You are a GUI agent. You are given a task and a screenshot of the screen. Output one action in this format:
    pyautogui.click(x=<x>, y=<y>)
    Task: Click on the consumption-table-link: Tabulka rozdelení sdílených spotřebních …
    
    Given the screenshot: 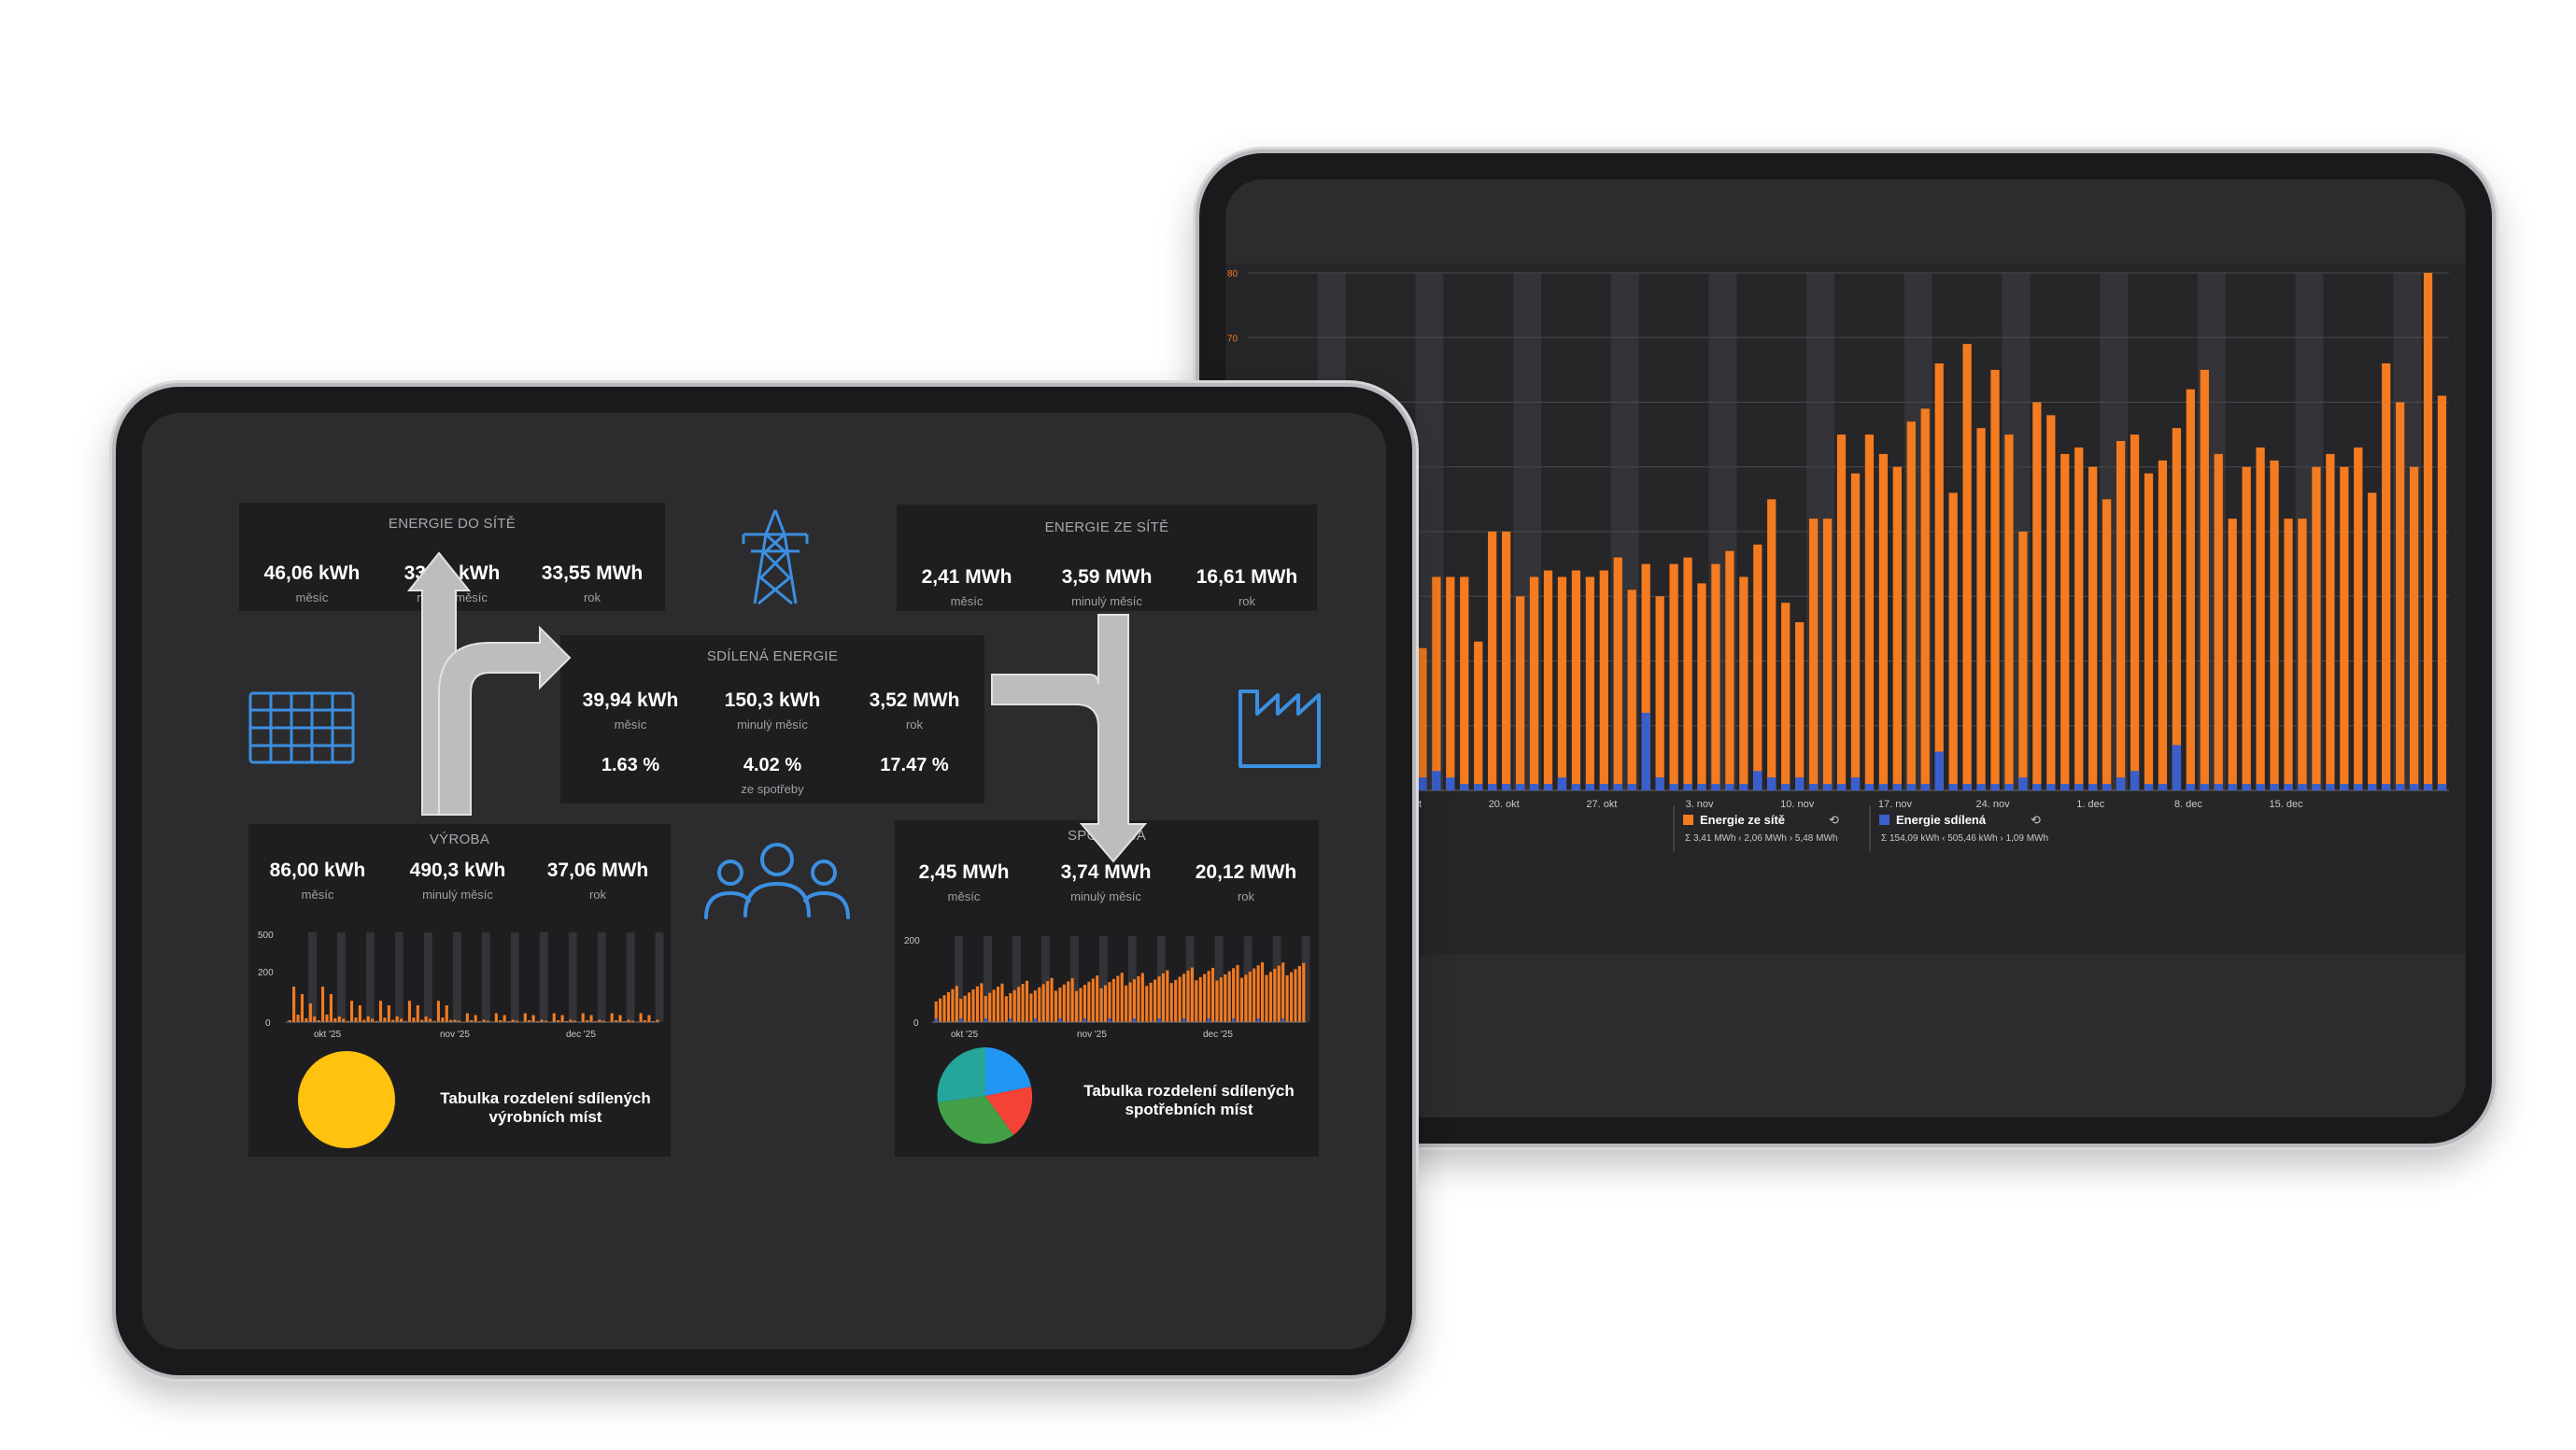 What is the action you would take?
    pyautogui.click(x=1189, y=1100)
    